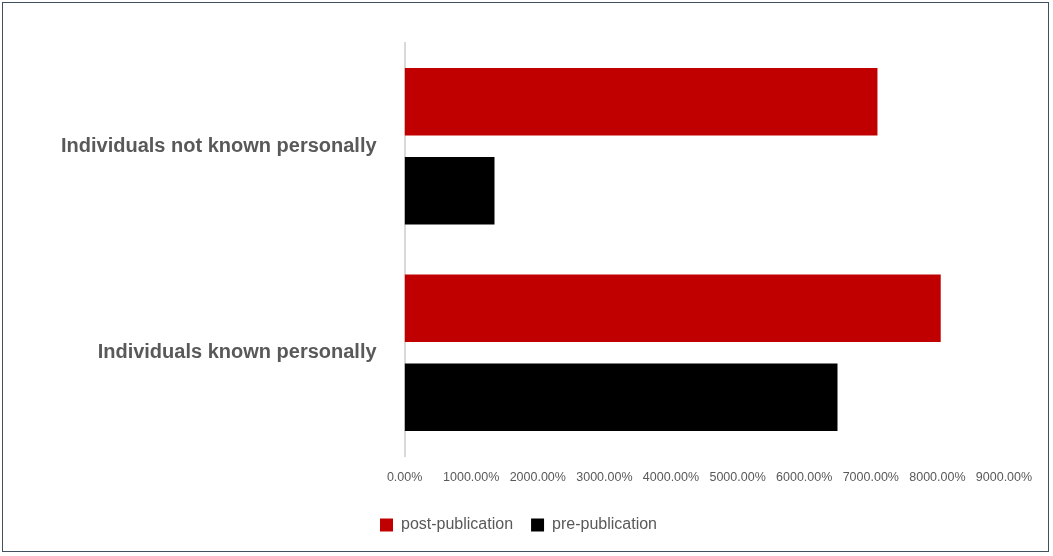 This screenshot has height=556, width=1053. What do you see at coordinates (737, 476) in the screenshot?
I see `x-tick-label: 5000.00%` at bounding box center [737, 476].